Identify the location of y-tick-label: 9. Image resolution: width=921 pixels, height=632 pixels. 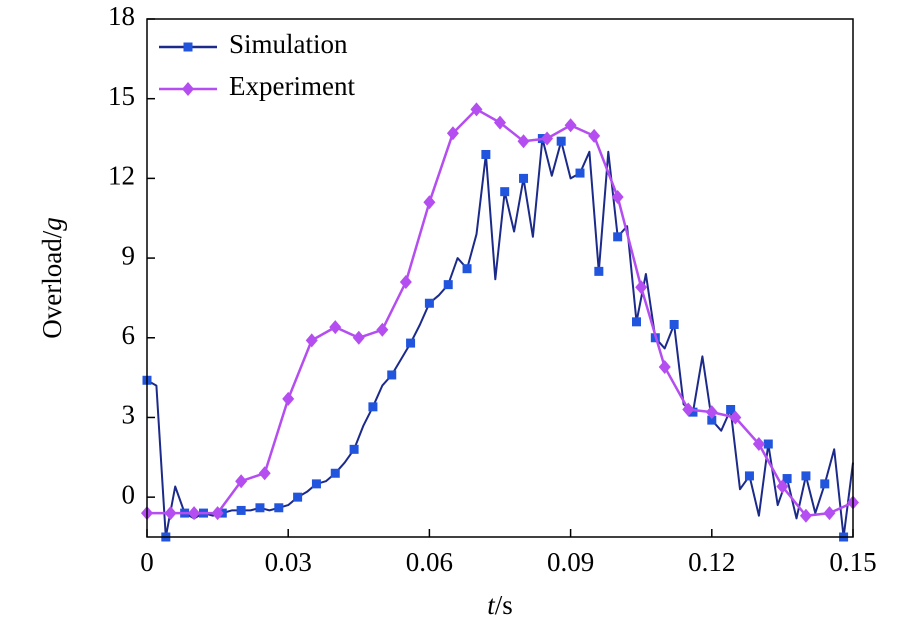
(129, 255).